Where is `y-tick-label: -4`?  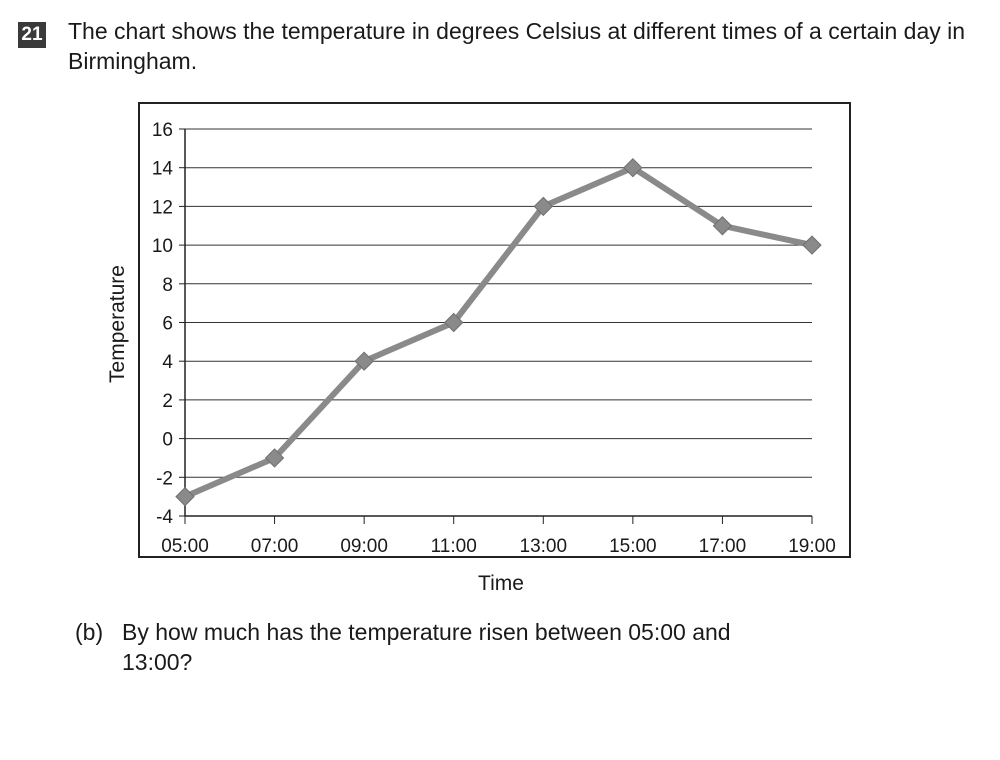
y-tick-label: -4 is located at coordinates (164, 517).